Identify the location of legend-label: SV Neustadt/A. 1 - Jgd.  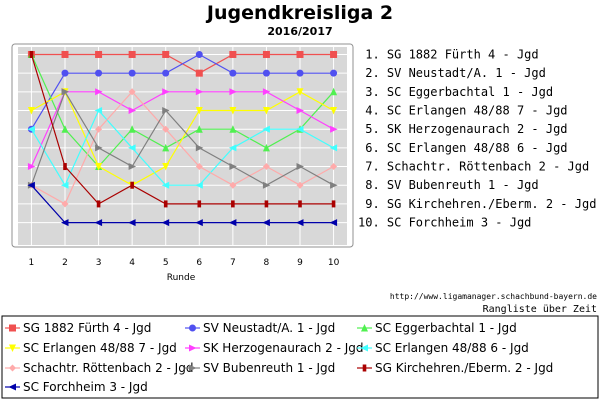
(269, 328).